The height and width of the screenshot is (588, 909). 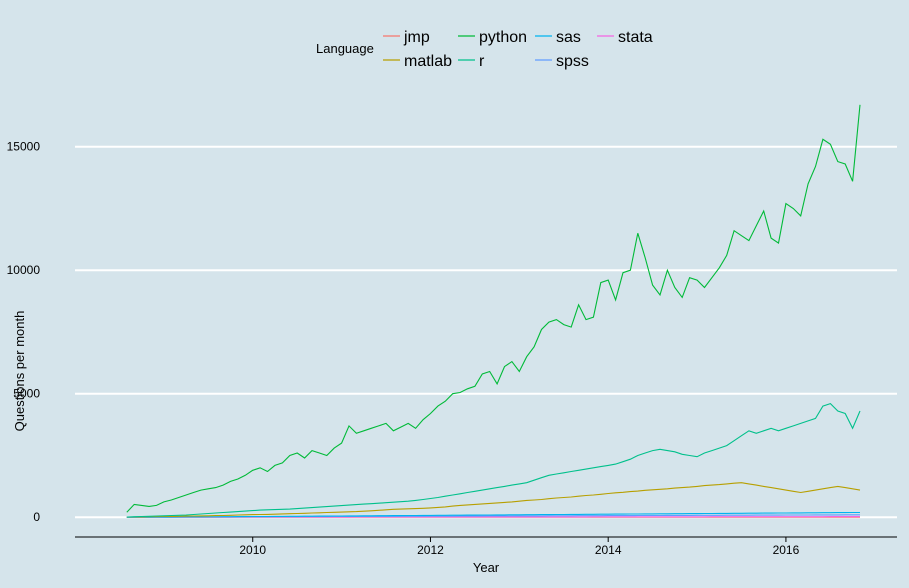 What do you see at coordinates (608, 550) in the screenshot?
I see `x-tick-label: 2014` at bounding box center [608, 550].